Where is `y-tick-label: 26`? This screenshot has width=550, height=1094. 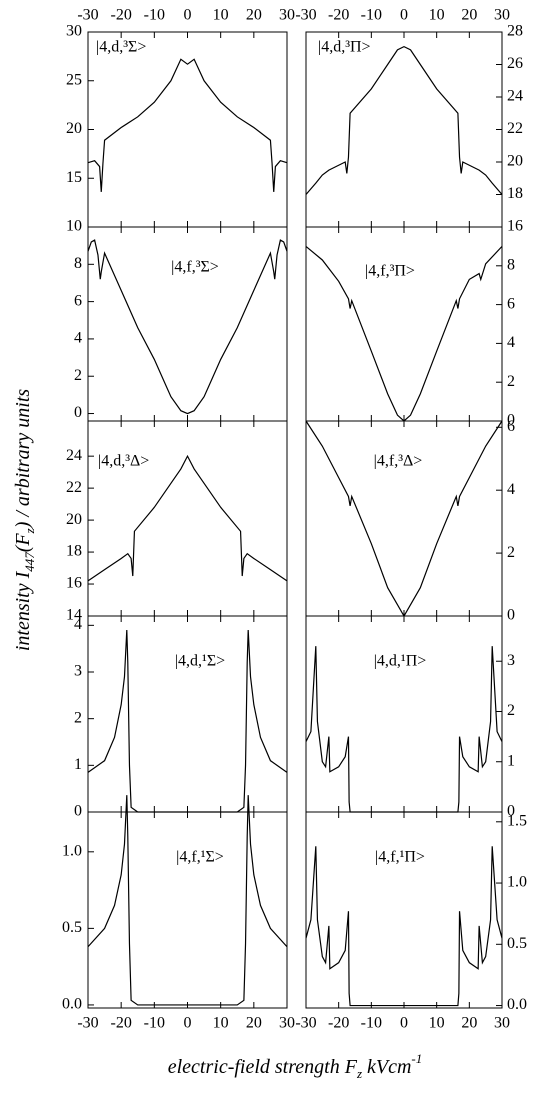 y-tick-label: 26 is located at coordinates (515, 63).